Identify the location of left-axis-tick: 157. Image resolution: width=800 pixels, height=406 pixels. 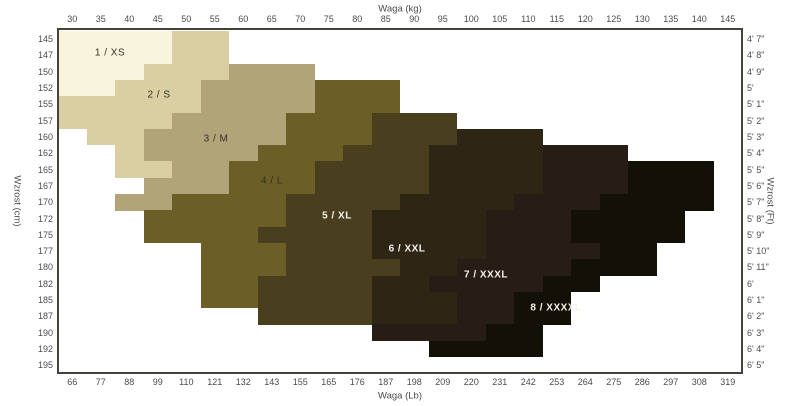
(45, 120).